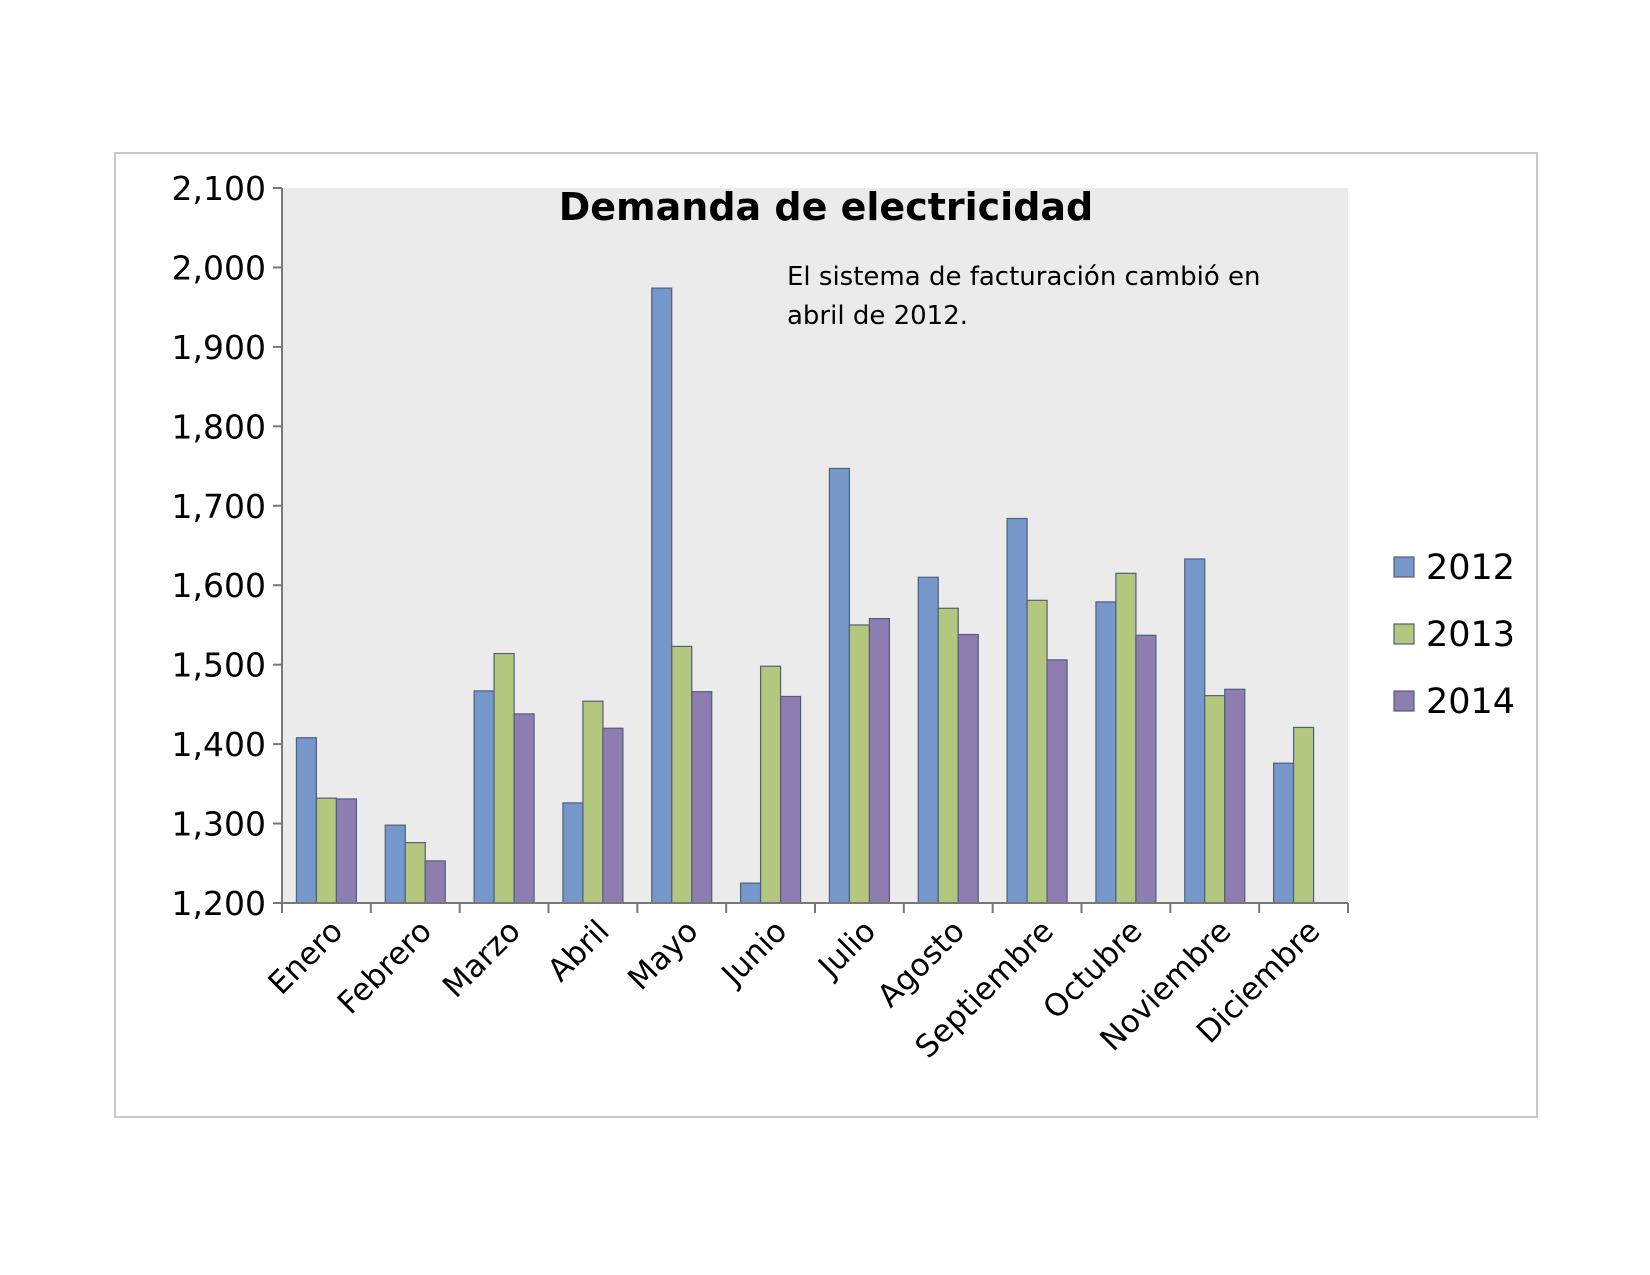 The width and height of the screenshot is (1650, 1275). I want to click on legend-label-2014: 2014, so click(1470, 702).